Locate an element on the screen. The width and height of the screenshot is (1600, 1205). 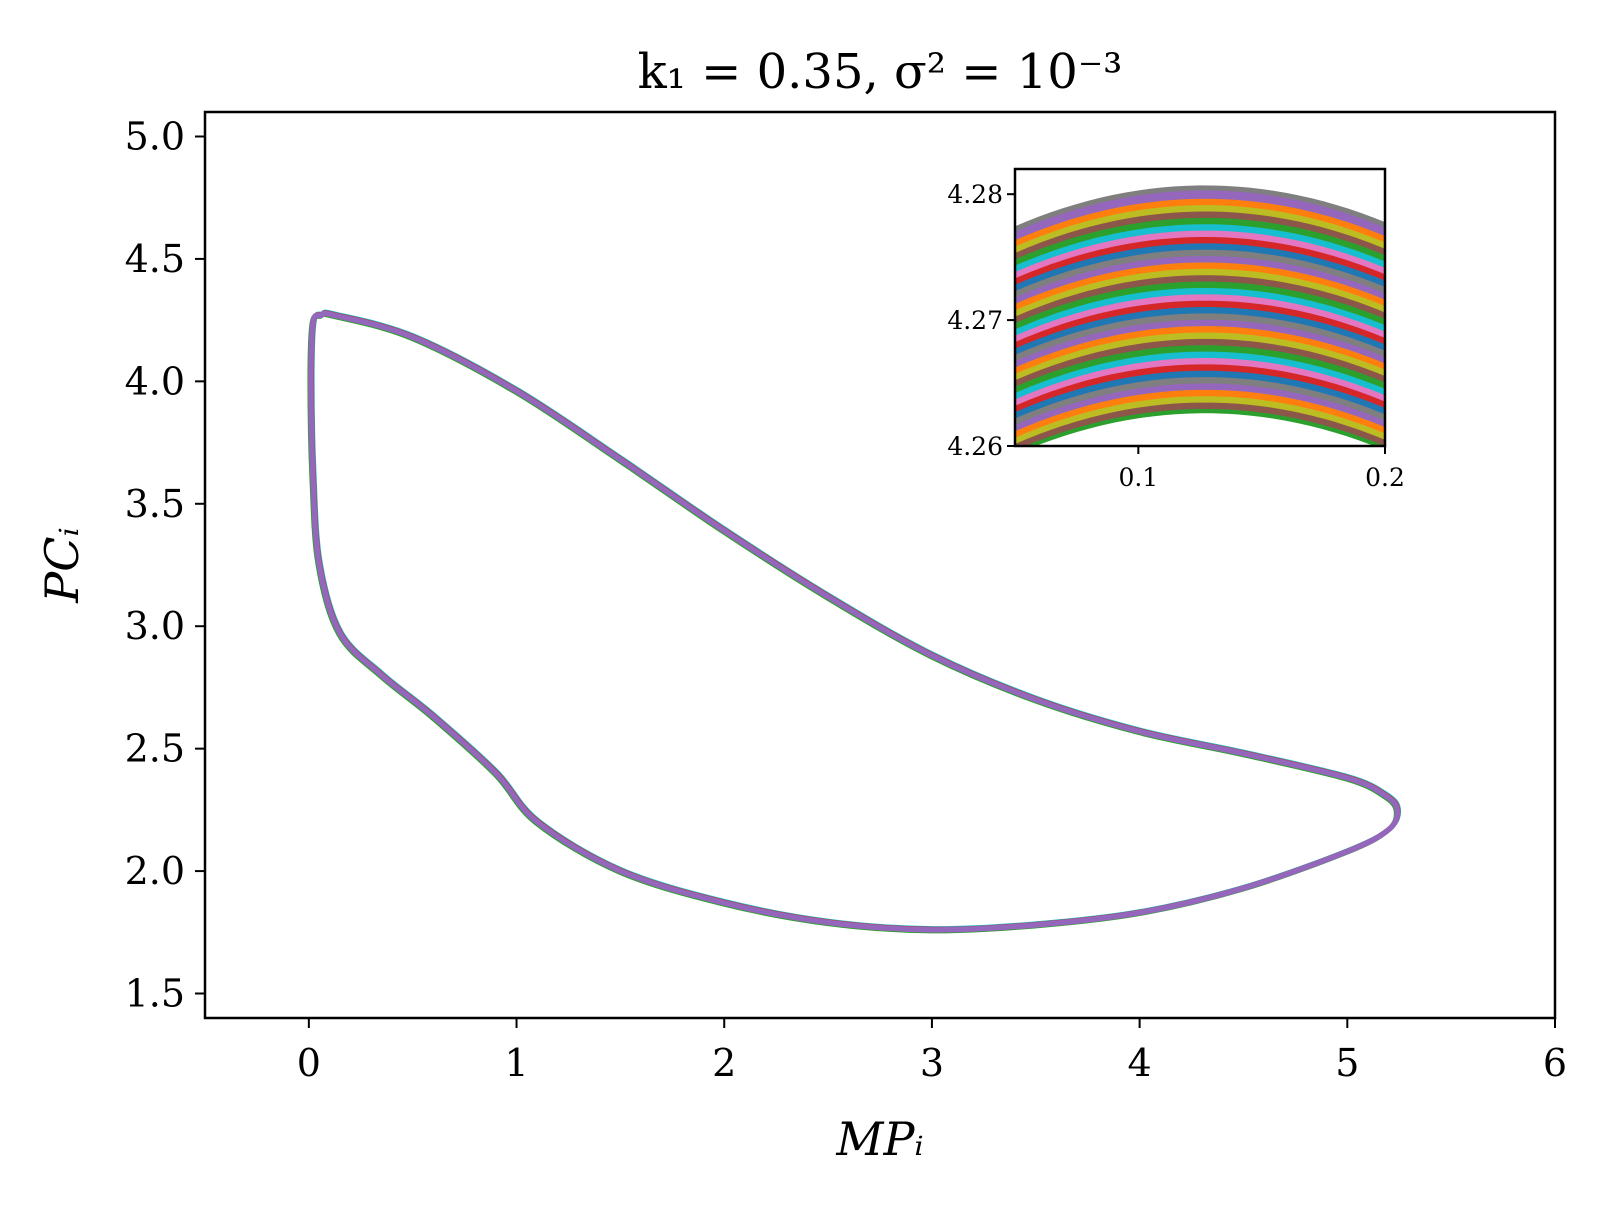
x-tick-label: 3 is located at coordinates (932, 1063).